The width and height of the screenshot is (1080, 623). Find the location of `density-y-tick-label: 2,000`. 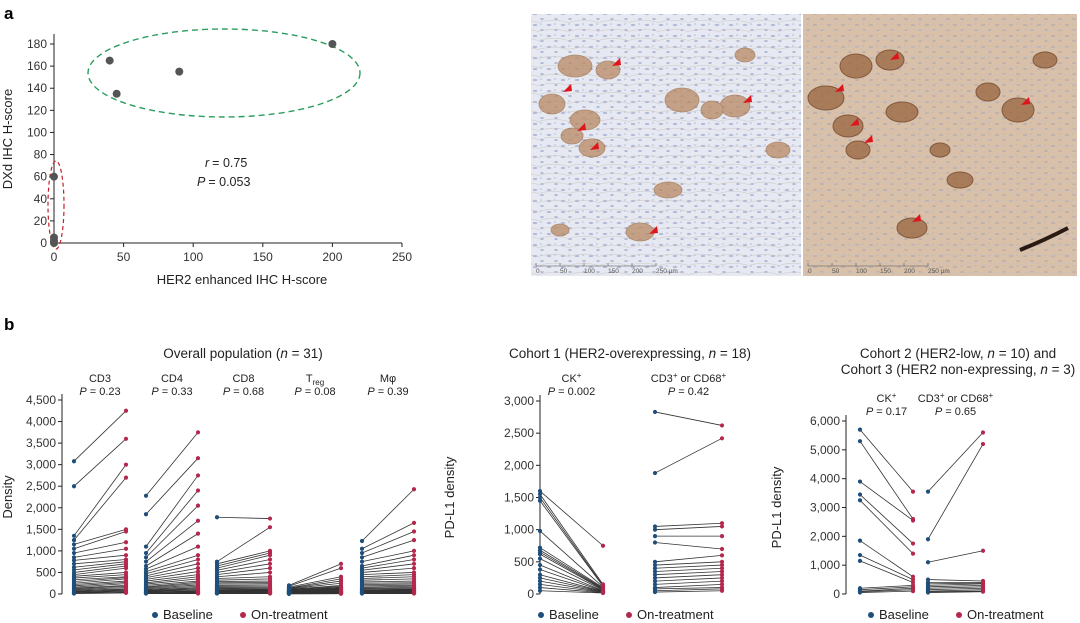

density-y-tick-label: 2,000 is located at coordinates (519, 465).